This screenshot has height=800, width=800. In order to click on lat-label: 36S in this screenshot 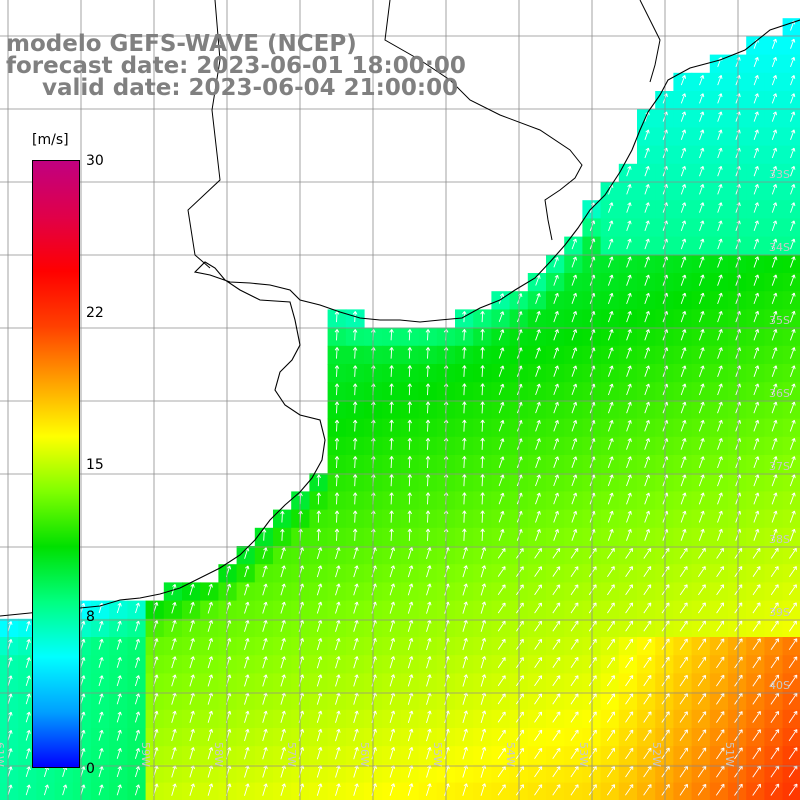, I will do `click(779, 393)`.